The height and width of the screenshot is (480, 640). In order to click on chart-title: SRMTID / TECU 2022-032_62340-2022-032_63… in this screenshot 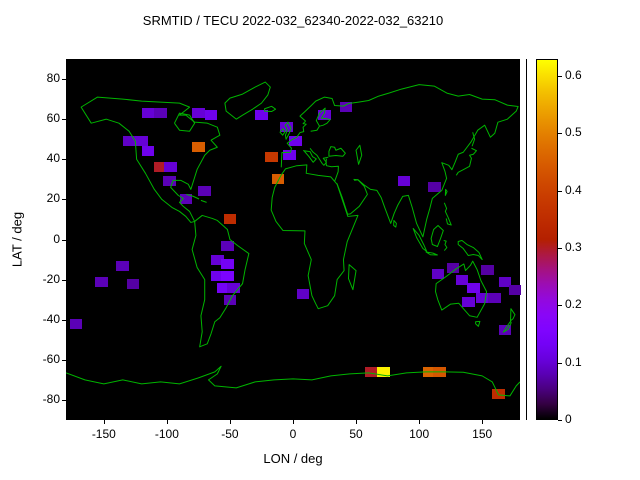, I will do `click(293, 20)`.